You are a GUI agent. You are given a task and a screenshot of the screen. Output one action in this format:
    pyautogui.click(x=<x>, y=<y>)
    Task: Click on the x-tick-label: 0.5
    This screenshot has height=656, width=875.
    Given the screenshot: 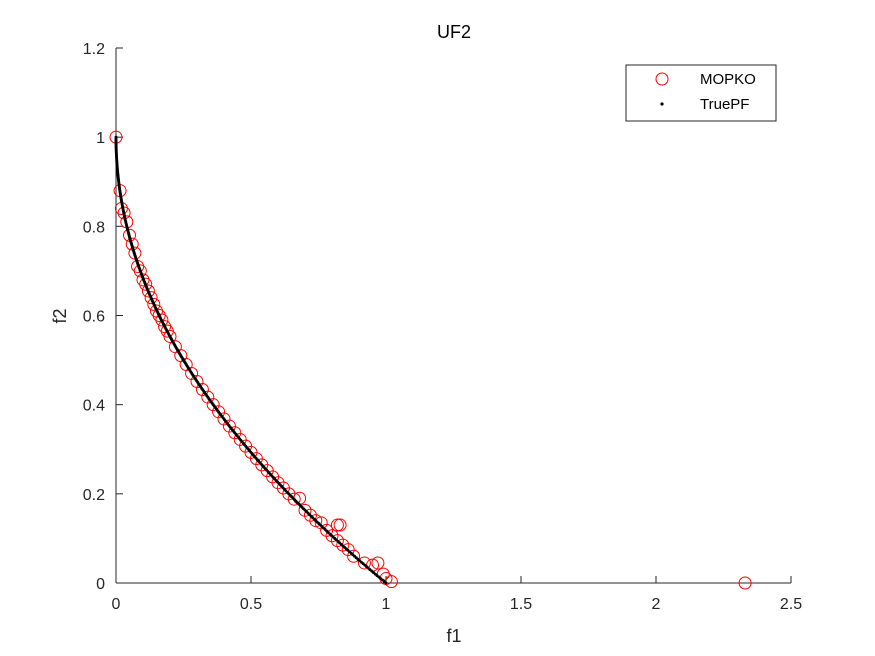 What is the action you would take?
    pyautogui.click(x=251, y=604)
    